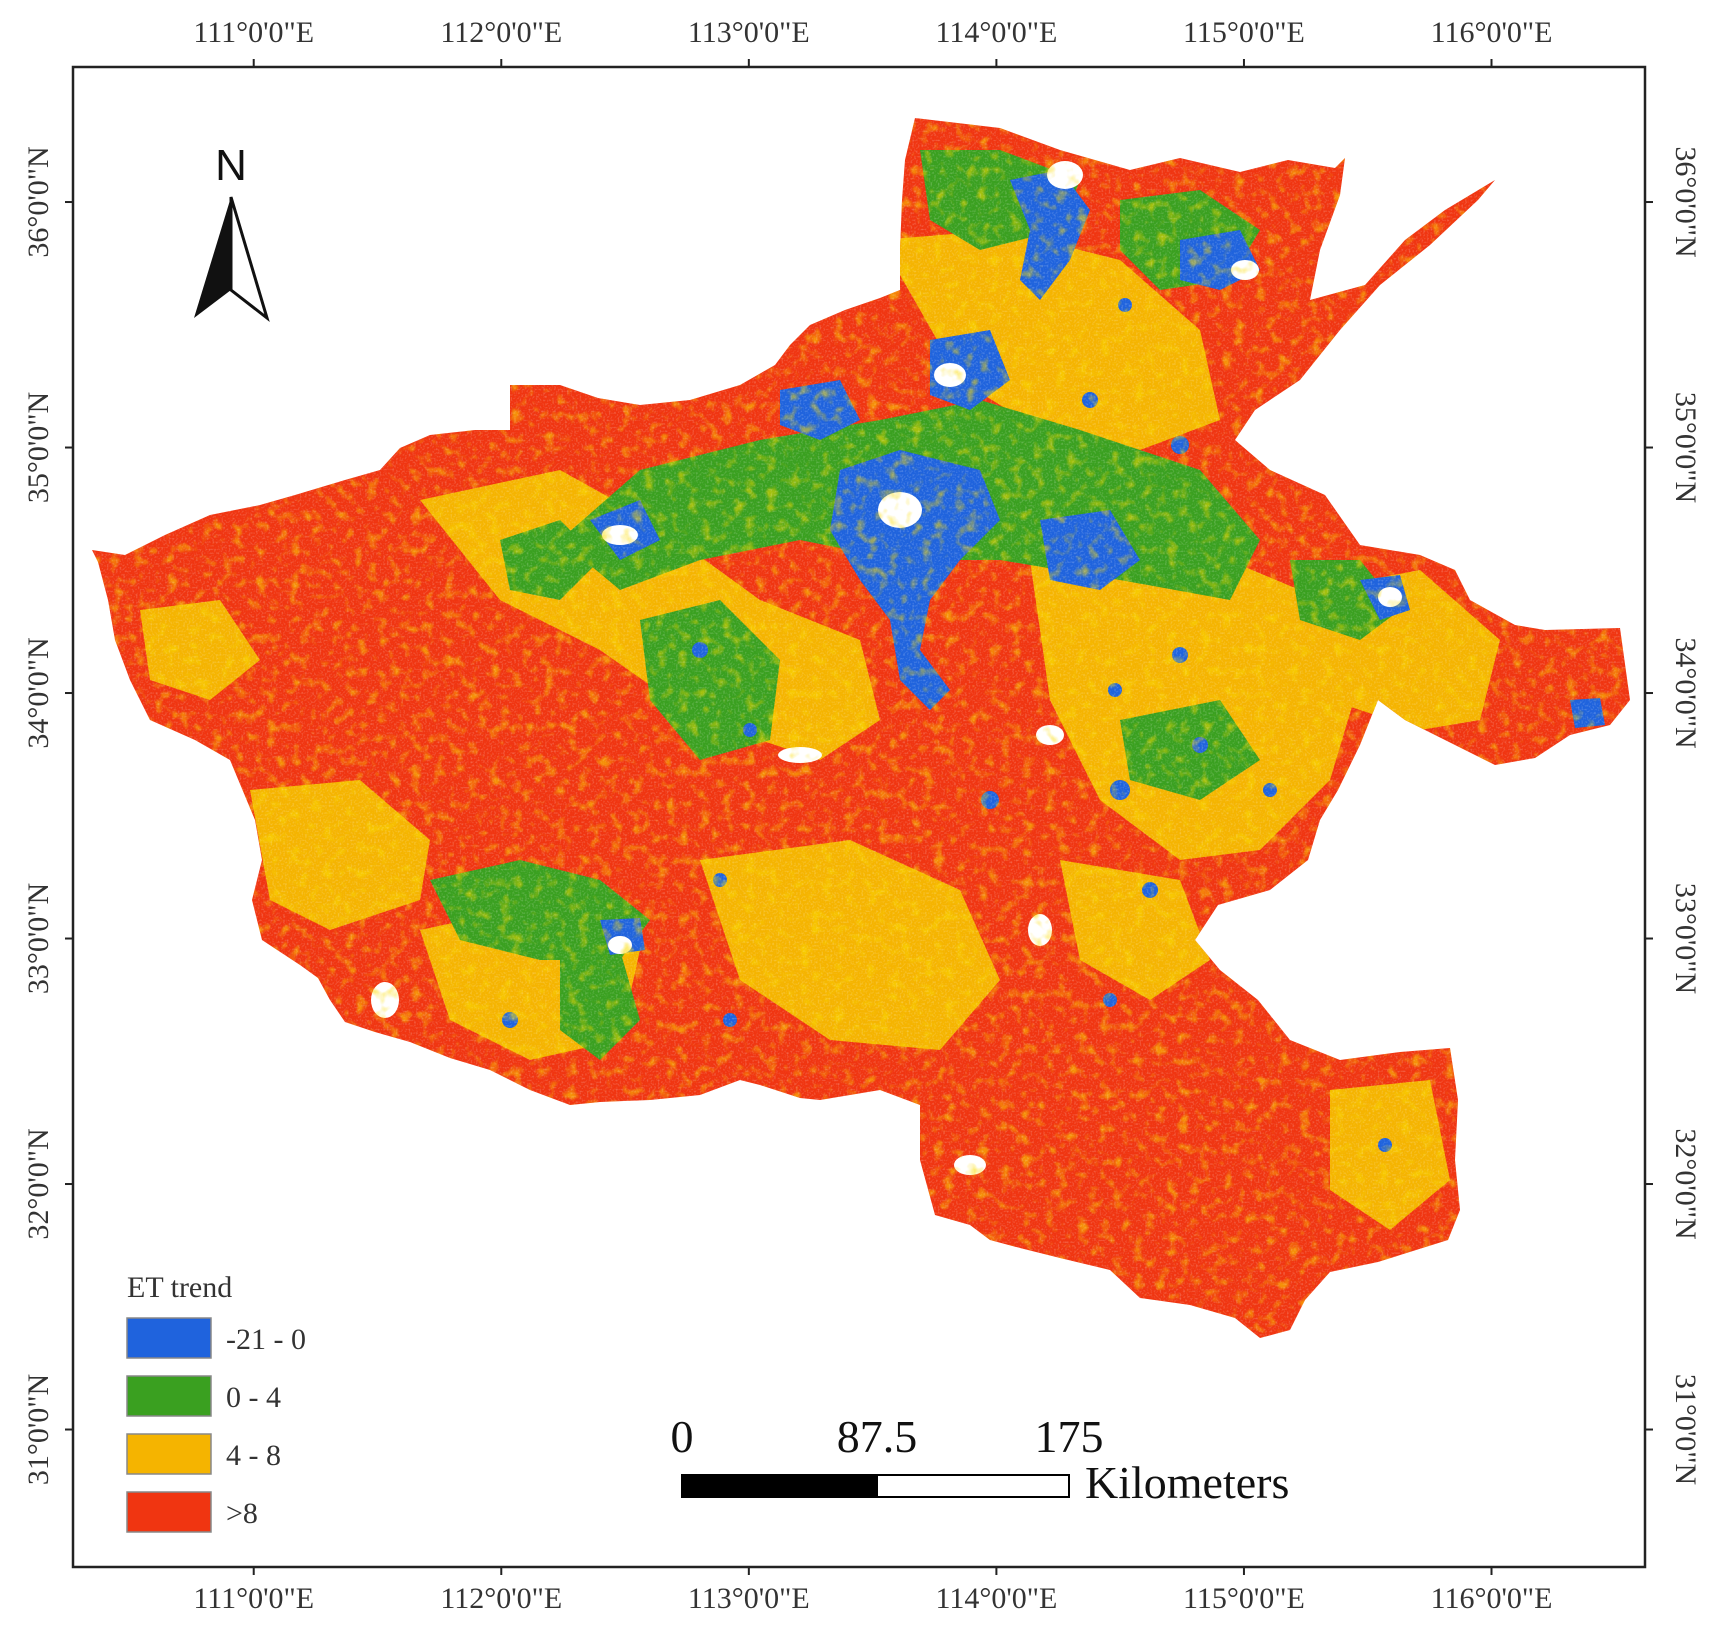 The width and height of the screenshot is (1721, 1634). I want to click on lat-label-left: 36°0'0"N, so click(38, 201).